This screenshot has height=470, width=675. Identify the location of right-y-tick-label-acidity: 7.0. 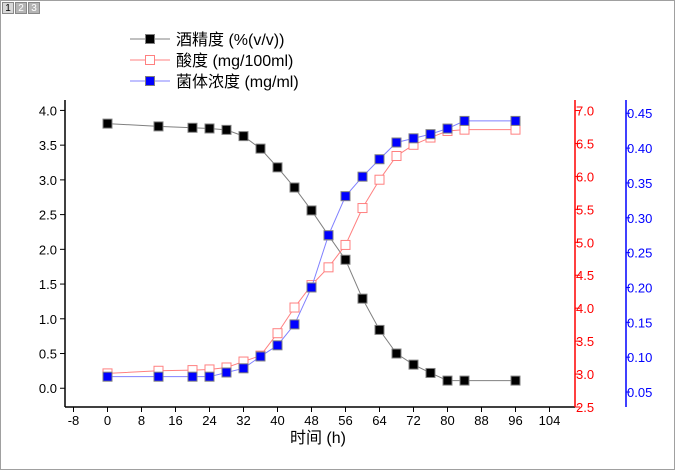
(585, 111).